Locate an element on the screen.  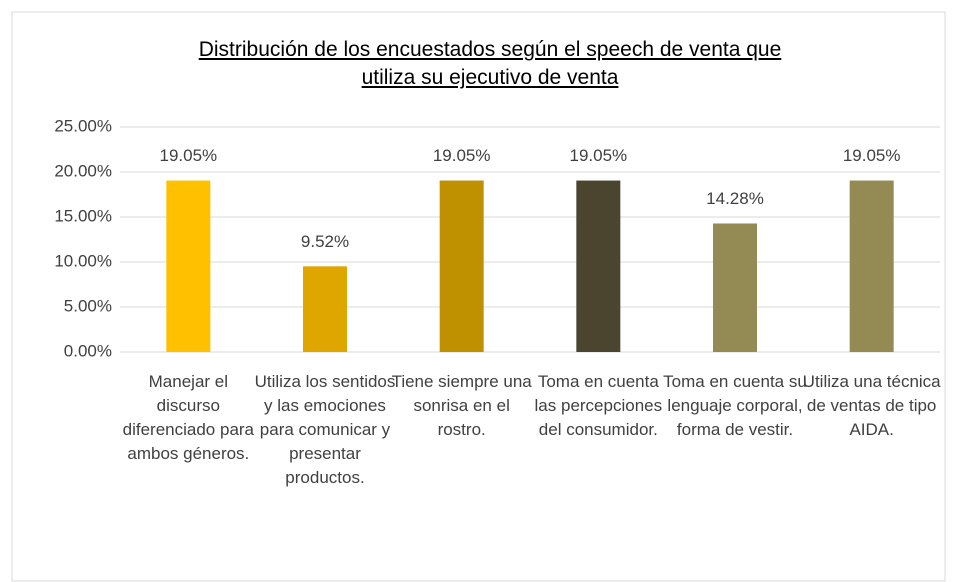
y-tick-label: 10.00% is located at coordinates (83, 260).